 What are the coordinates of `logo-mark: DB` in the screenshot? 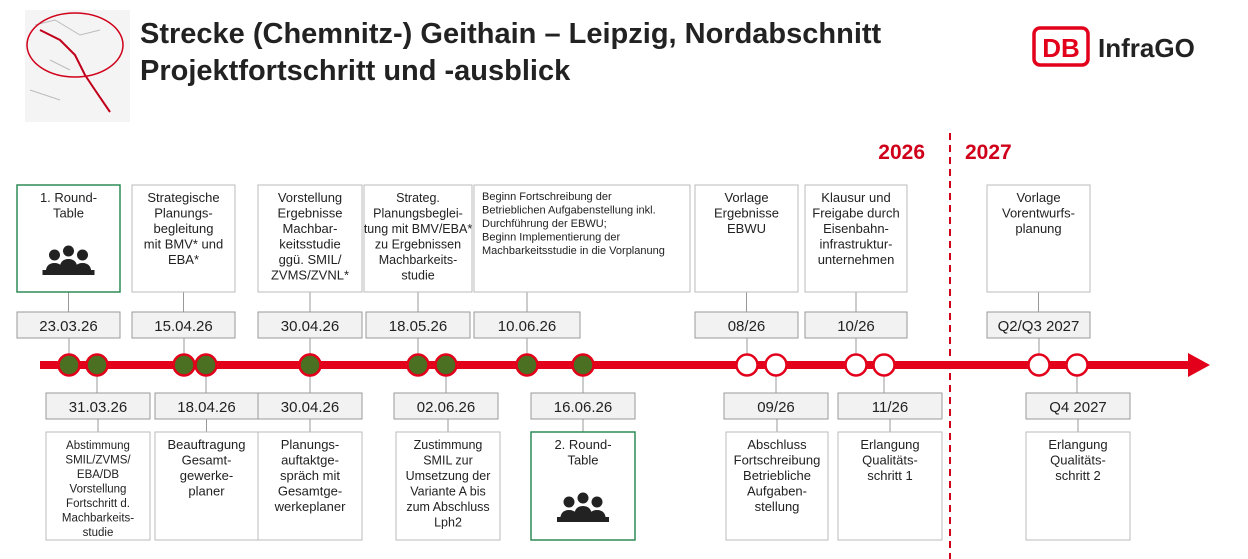 It's located at (1061, 48).